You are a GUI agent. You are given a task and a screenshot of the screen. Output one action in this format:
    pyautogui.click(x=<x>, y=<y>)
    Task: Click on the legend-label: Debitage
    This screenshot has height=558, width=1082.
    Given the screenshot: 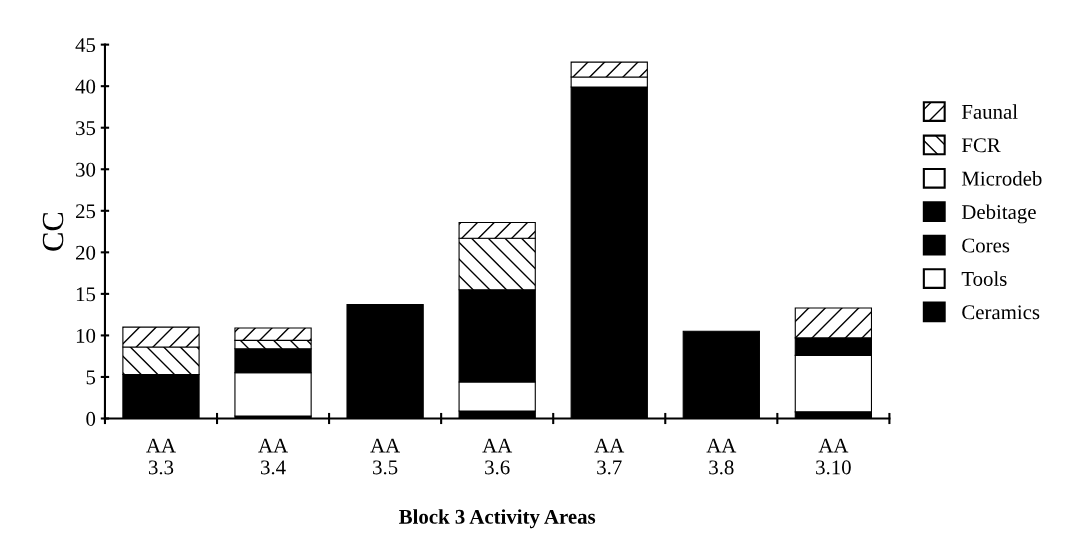 What is the action you would take?
    pyautogui.click(x=998, y=214)
    